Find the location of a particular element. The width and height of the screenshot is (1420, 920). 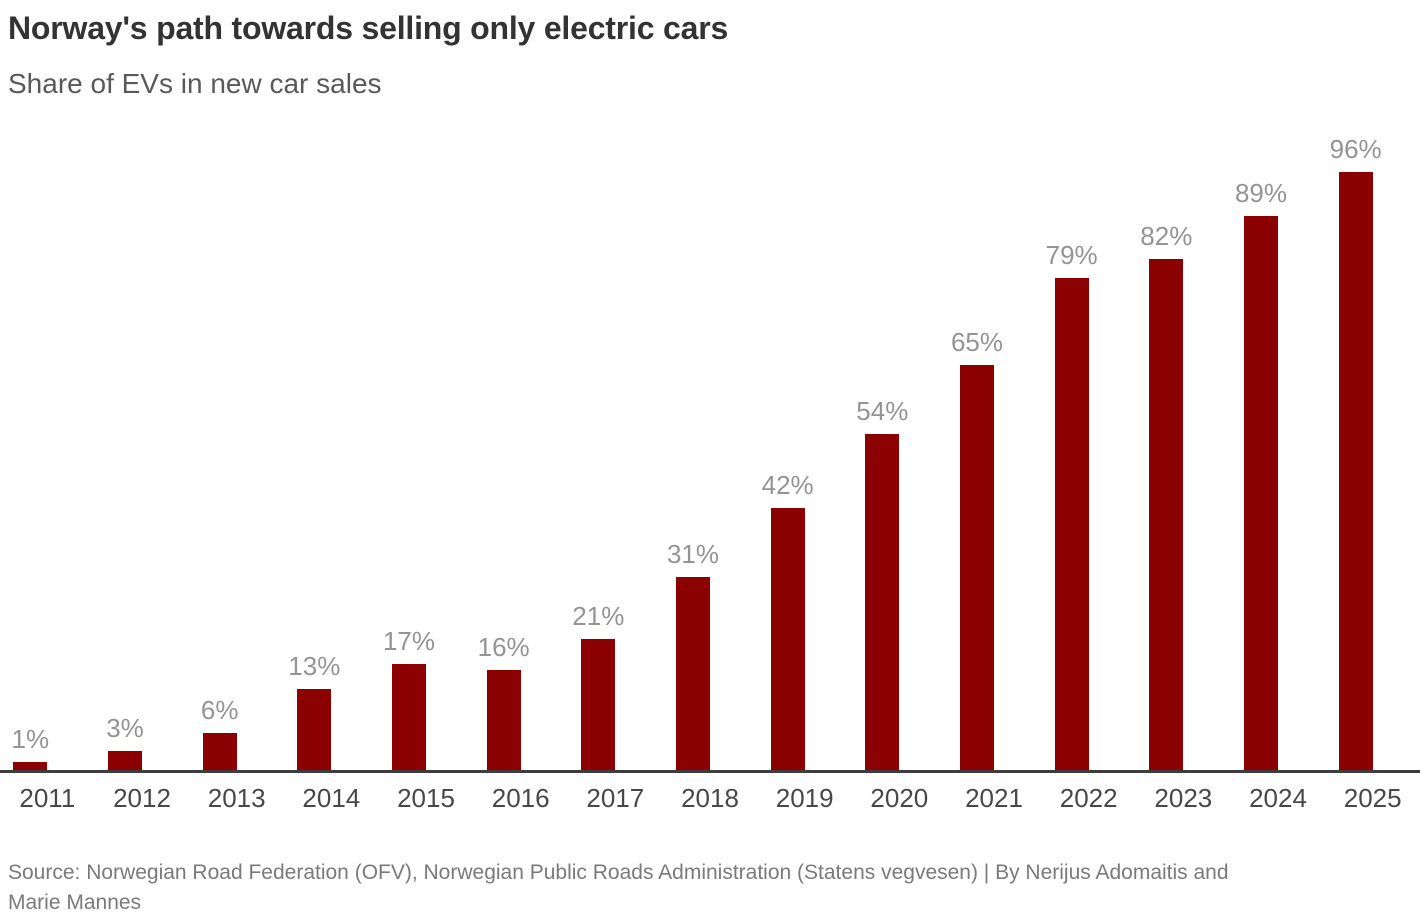

x-tick-label-2023: 2023 is located at coordinates (1183, 798).